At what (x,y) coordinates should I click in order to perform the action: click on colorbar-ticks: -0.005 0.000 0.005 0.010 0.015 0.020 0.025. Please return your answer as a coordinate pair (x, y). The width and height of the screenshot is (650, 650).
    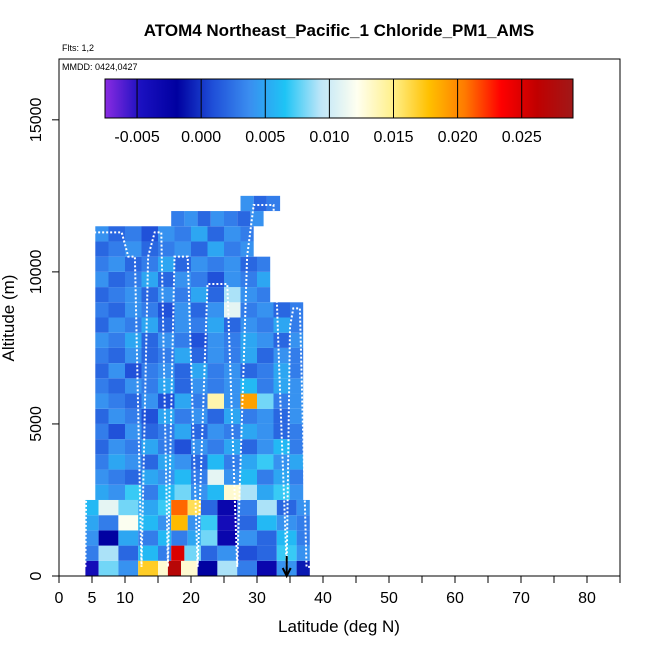
    Looking at the image, I should click on (328, 112).